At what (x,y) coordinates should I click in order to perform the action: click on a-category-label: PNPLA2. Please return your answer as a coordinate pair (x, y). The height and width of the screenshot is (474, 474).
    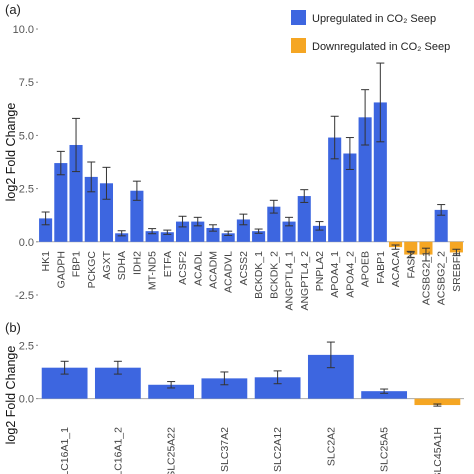
    Looking at the image, I should click on (320, 271).